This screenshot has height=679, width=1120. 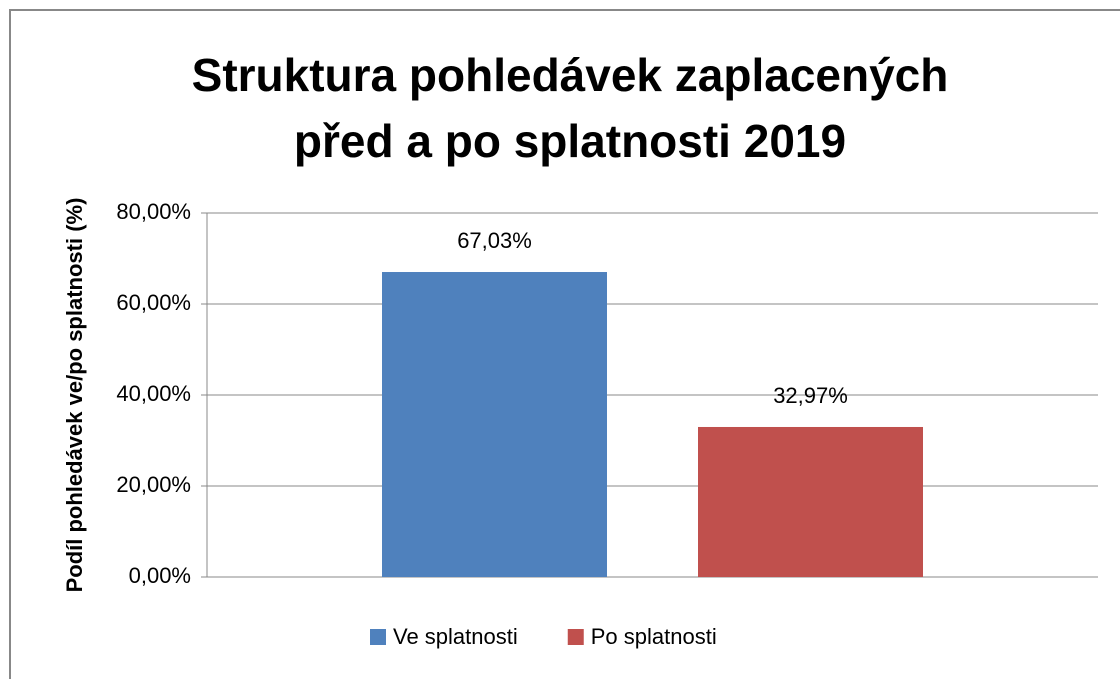 What do you see at coordinates (494, 240) in the screenshot?
I see `data-label: 67,03%` at bounding box center [494, 240].